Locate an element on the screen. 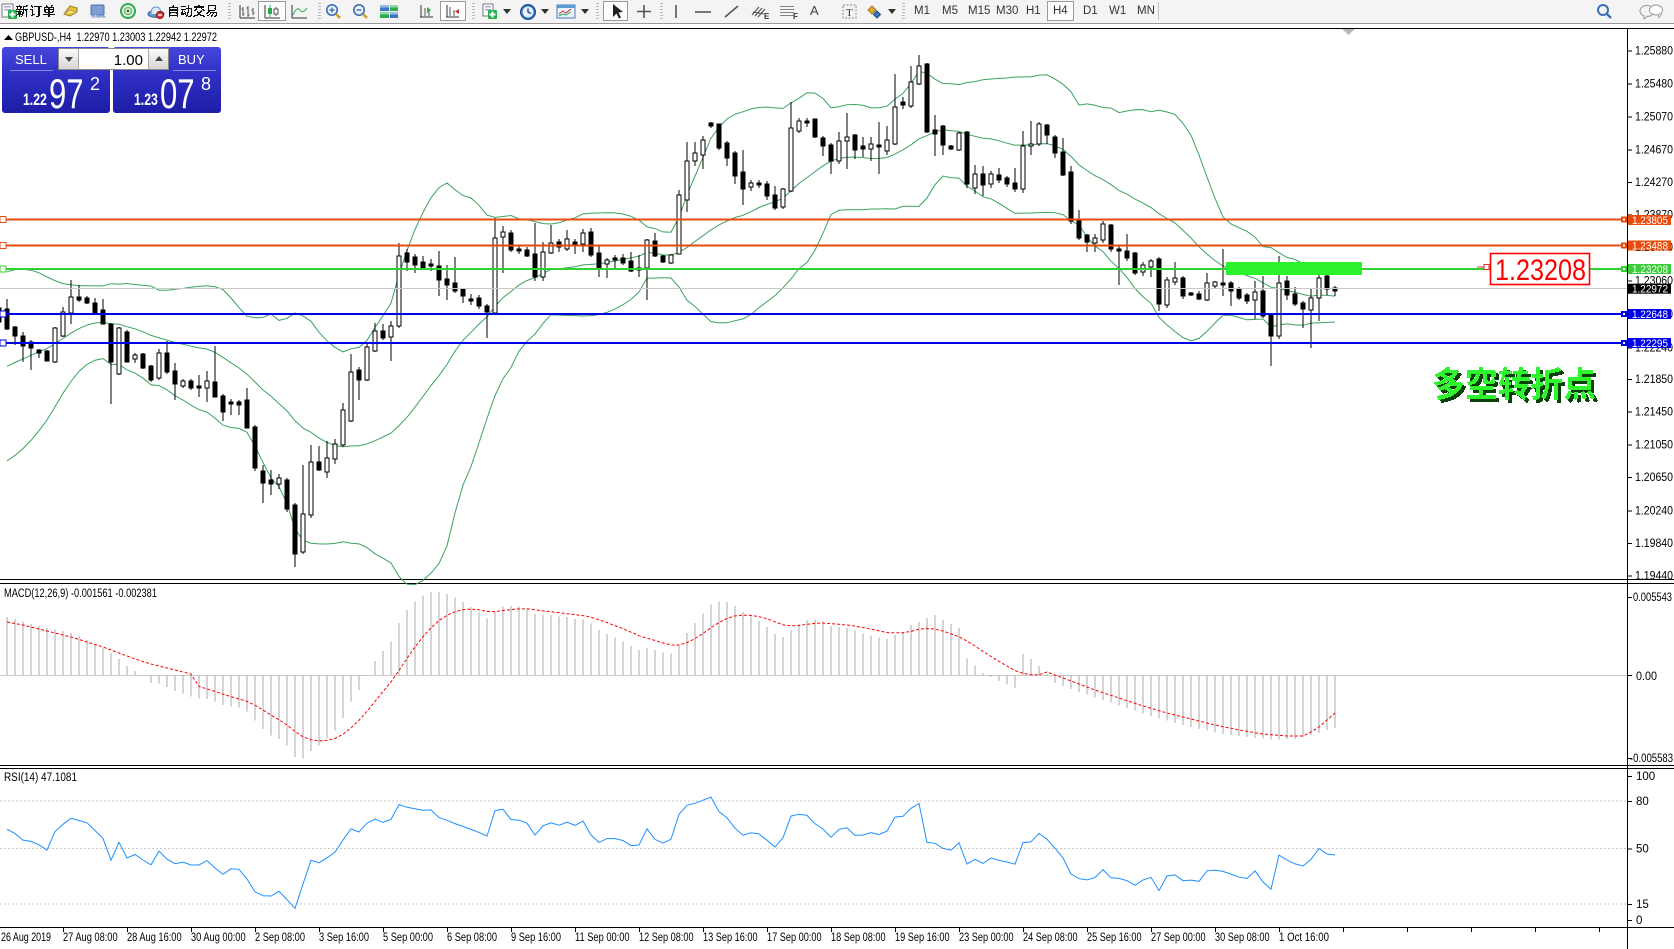  svg-text: 0.005543 is located at coordinates (1652, 598).